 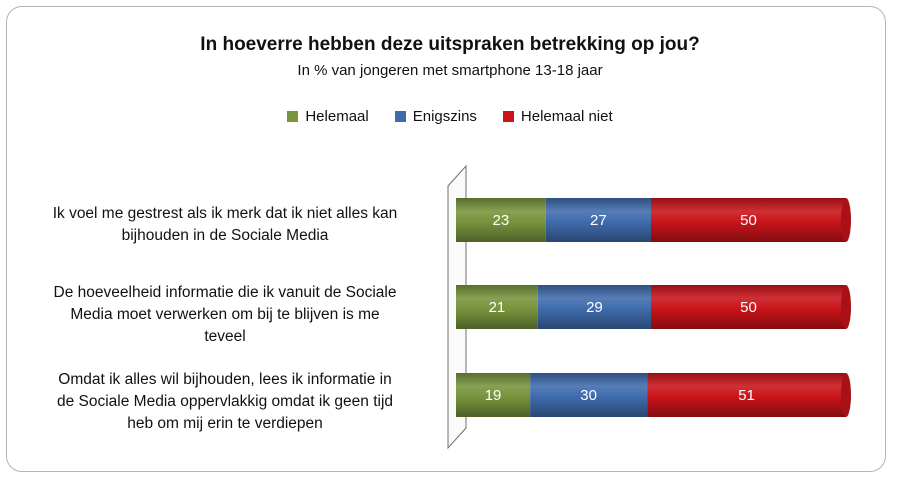 I want to click on data-label-helemaal-niet-2: 50, so click(x=748, y=307).